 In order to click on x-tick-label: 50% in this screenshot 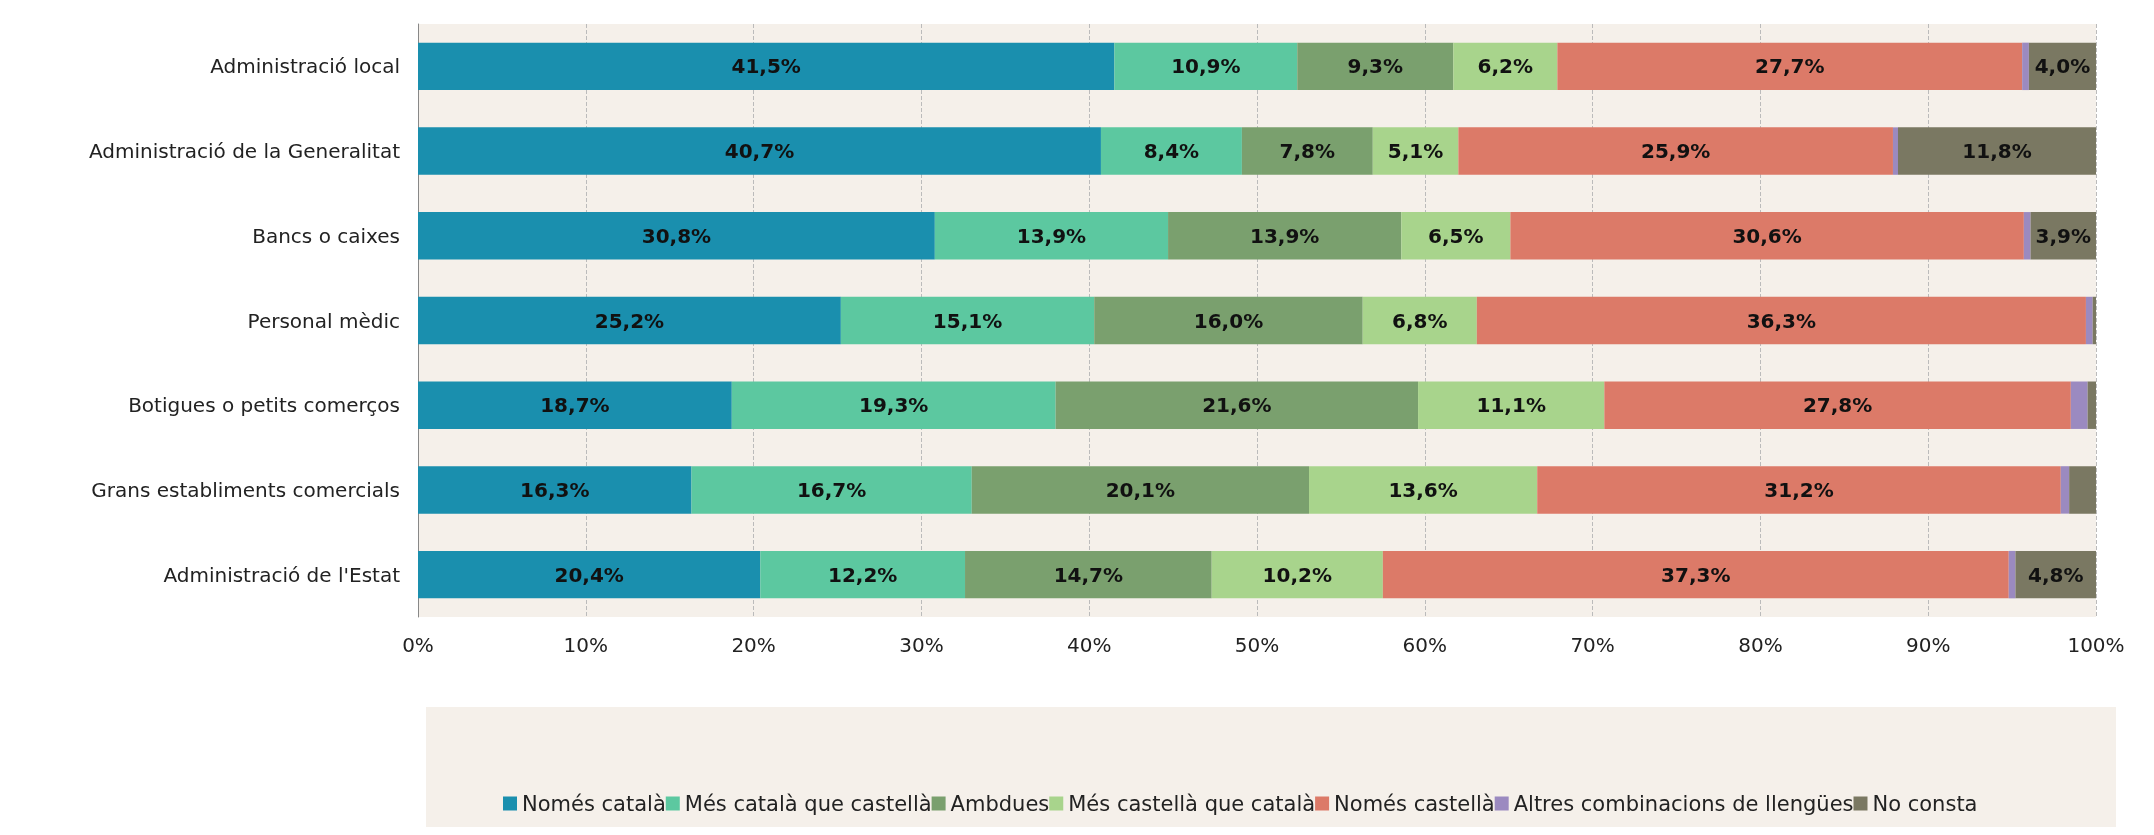, I will do `click(1257, 645)`.